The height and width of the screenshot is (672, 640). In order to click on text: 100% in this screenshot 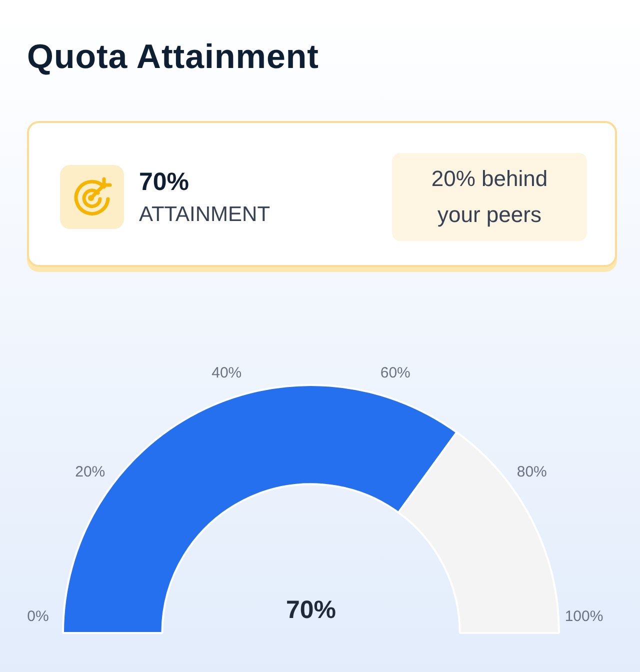, I will do `click(584, 617)`.